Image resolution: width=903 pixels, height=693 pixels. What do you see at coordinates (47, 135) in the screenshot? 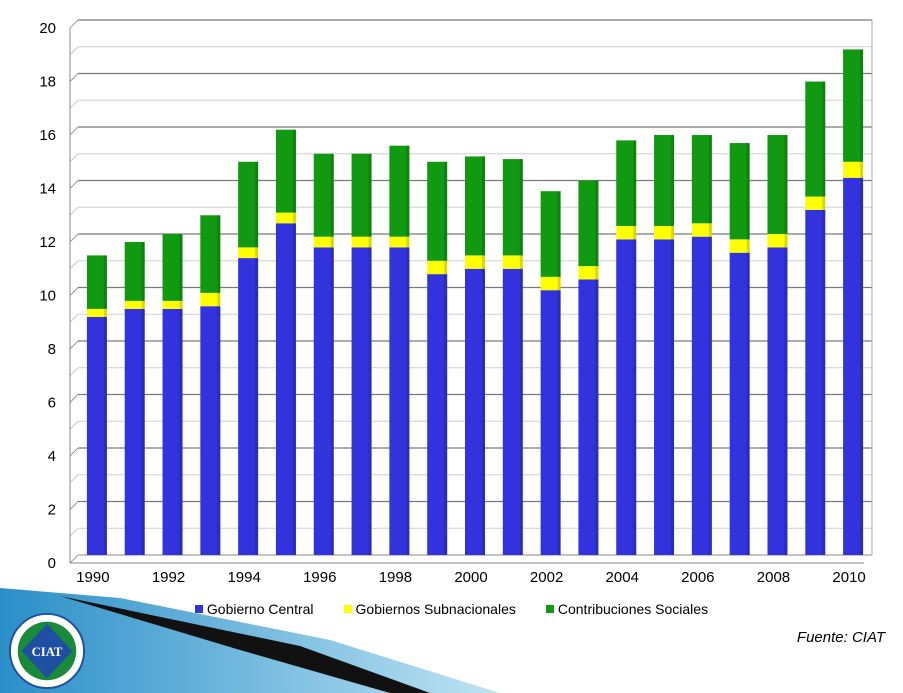
I see `y-tick-label: 16` at bounding box center [47, 135].